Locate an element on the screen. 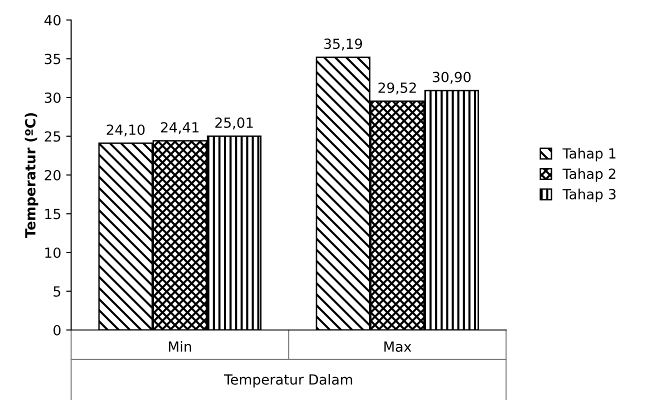 This screenshot has height=400, width=659. data-label: 30,90 is located at coordinates (451, 78).